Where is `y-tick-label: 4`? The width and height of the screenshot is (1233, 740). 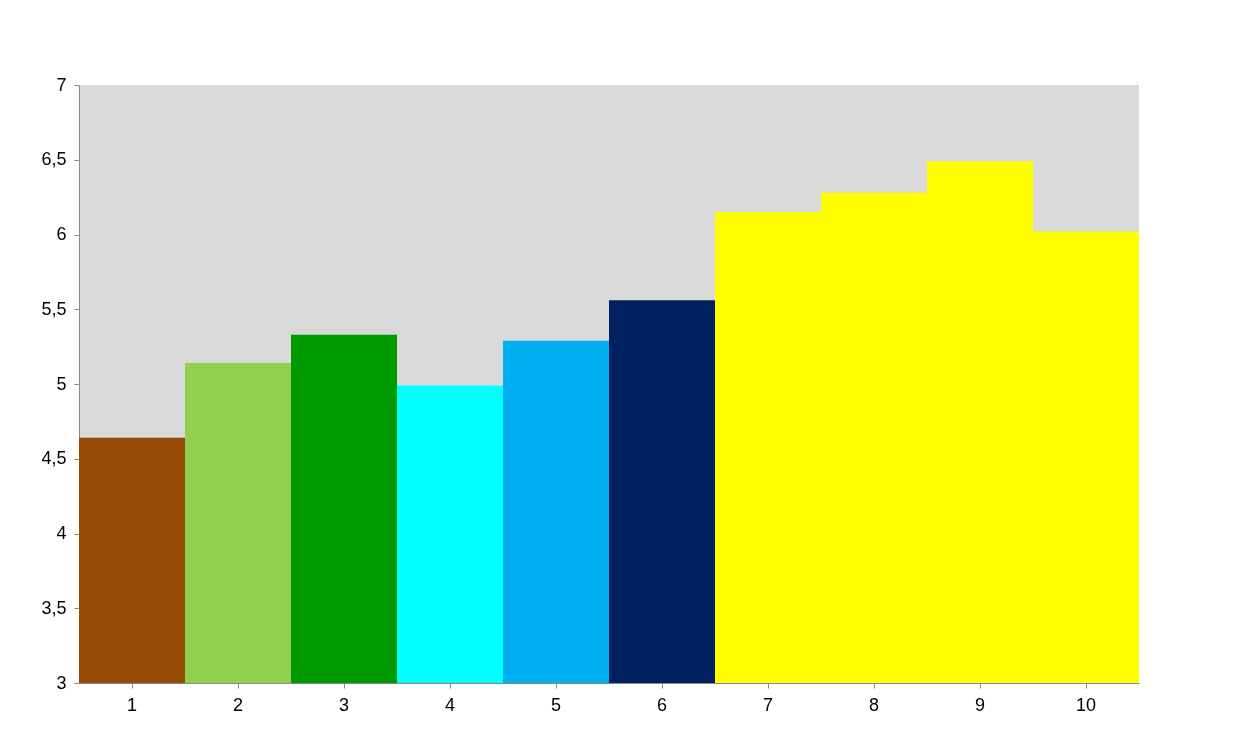
y-tick-label: 4 is located at coordinates (61, 533).